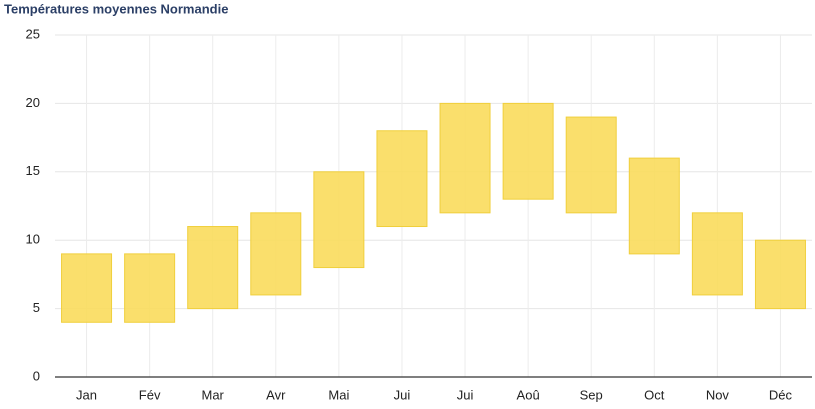 This screenshot has width=815, height=409. Describe the element at coordinates (150, 394) in the screenshot. I see `x-tick-label: Fév` at that location.